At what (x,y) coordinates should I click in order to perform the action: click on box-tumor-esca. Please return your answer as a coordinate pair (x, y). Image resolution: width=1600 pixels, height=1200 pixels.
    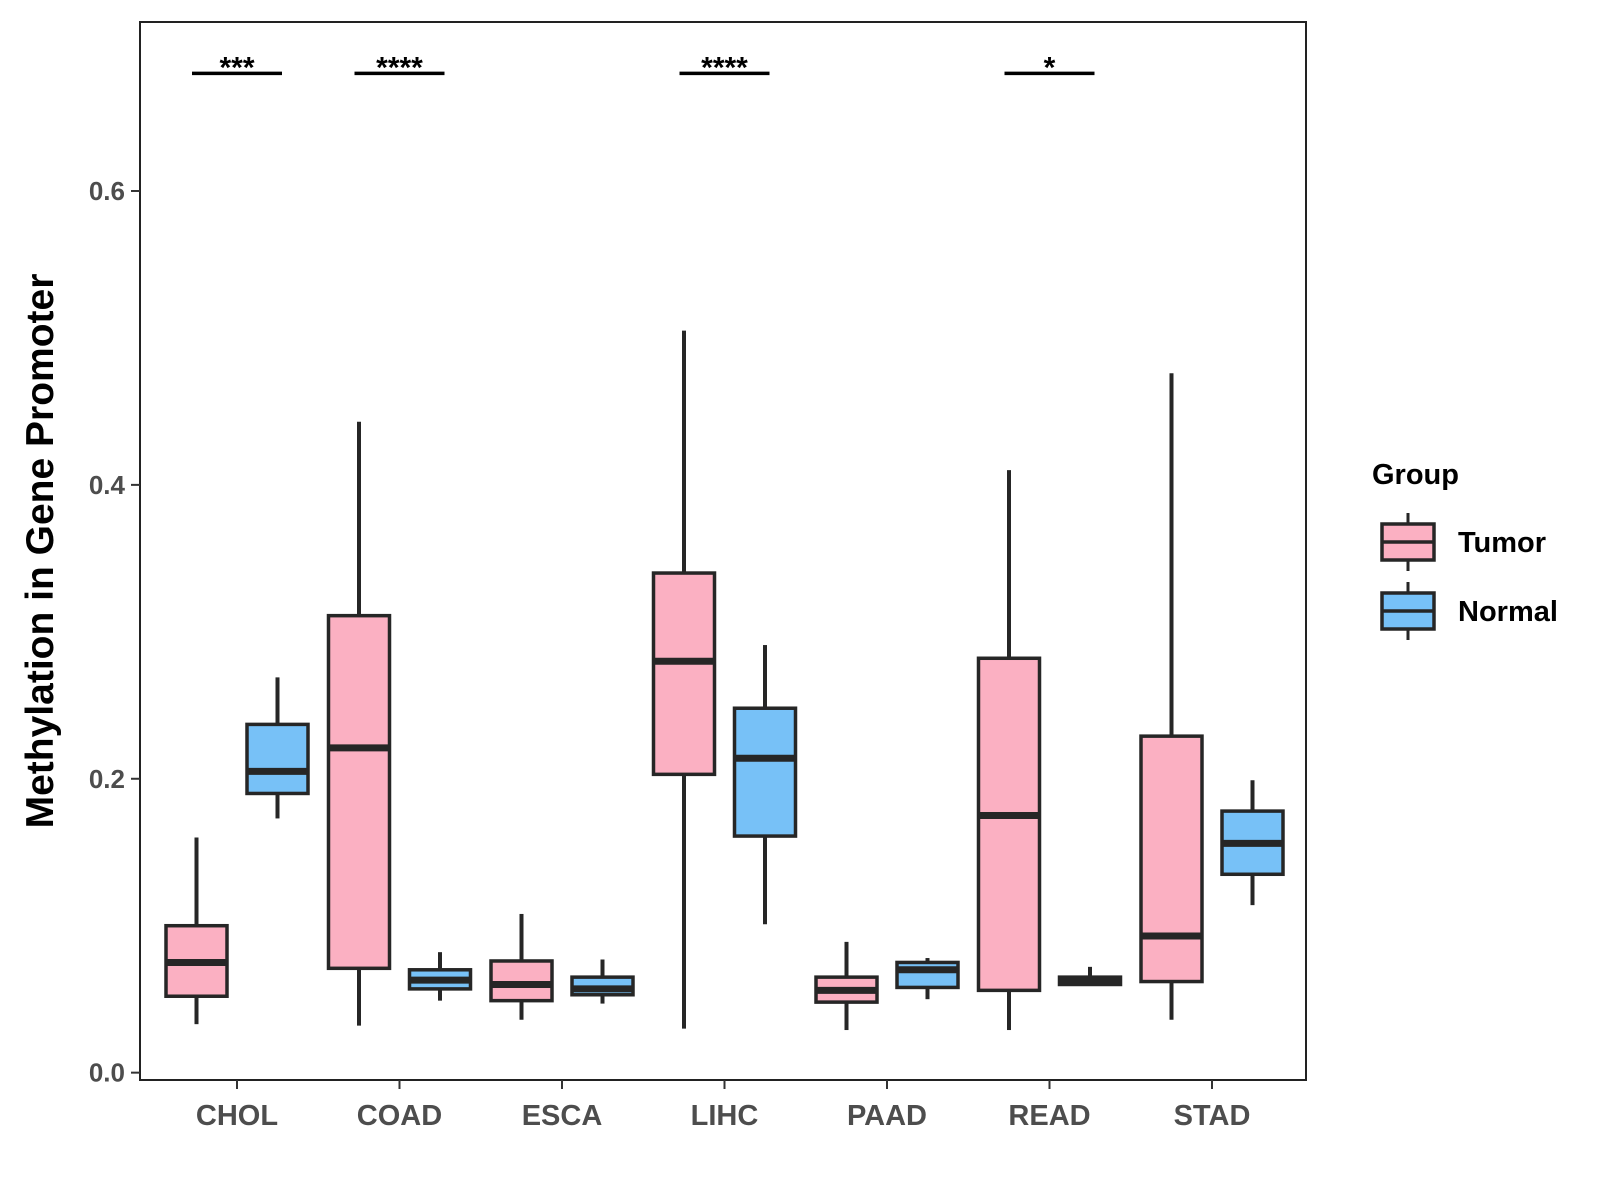
    Looking at the image, I should click on (521, 966).